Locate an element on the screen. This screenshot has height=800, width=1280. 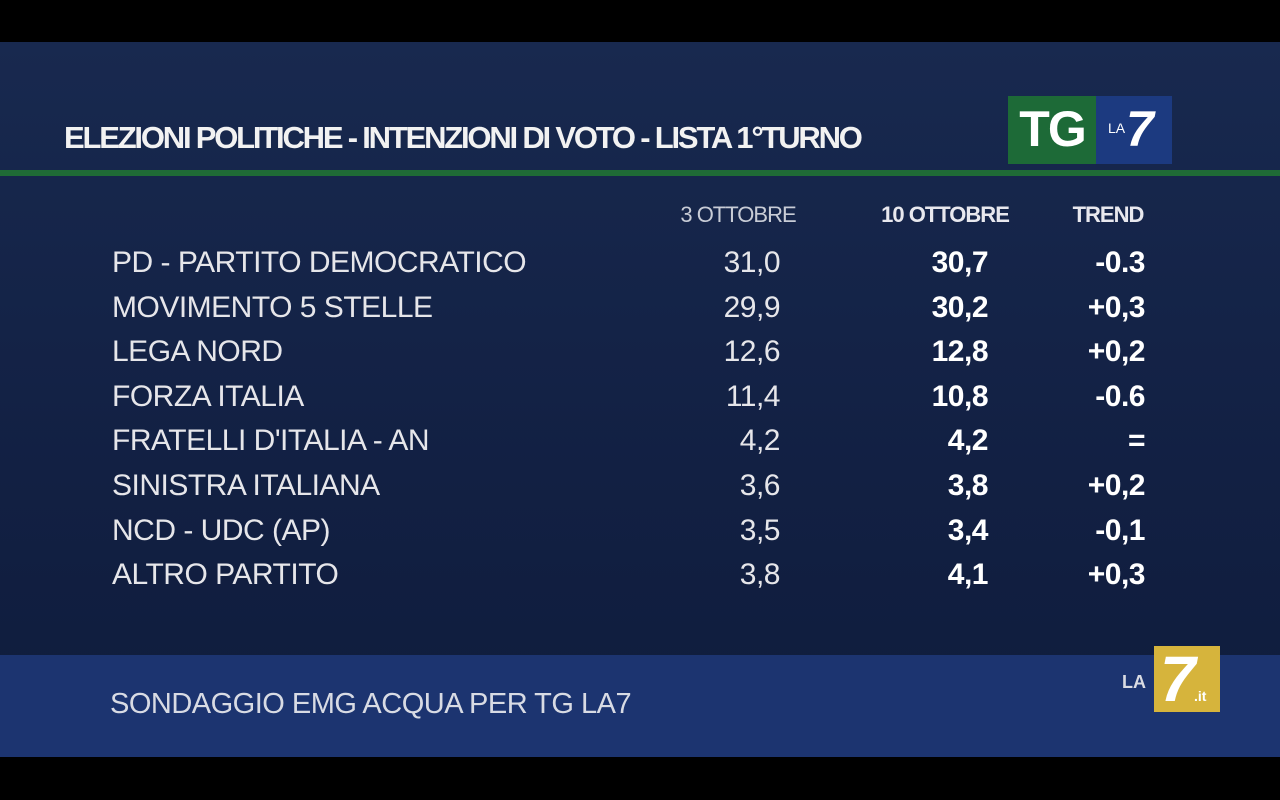
table-cell: 12,8 is located at coordinates (960, 352).